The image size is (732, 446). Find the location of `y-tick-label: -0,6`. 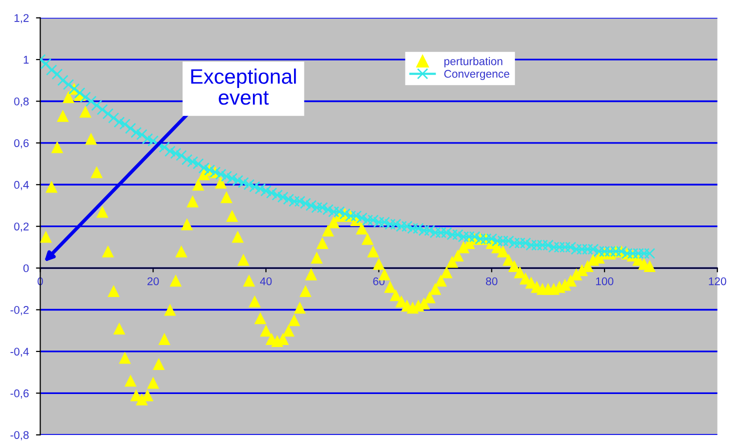

y-tick-label: -0,6 is located at coordinates (19, 394).